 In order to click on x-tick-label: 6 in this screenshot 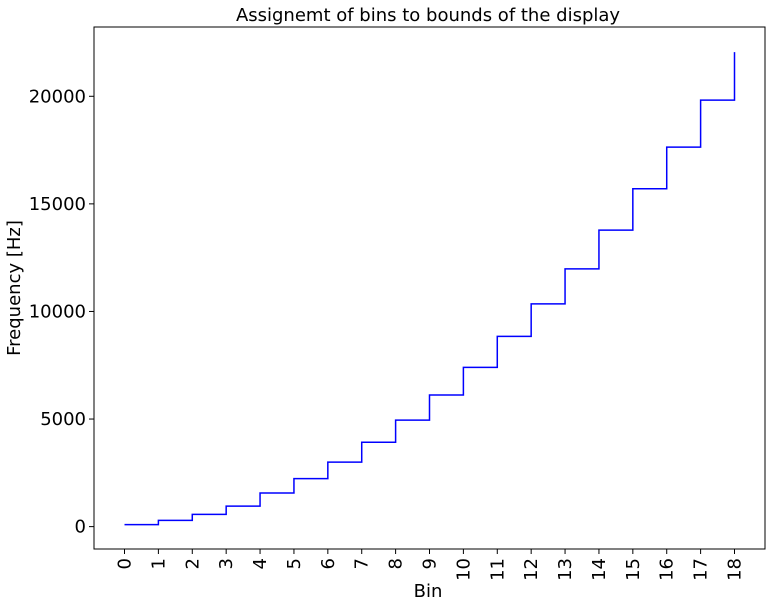, I will do `click(328, 563)`.